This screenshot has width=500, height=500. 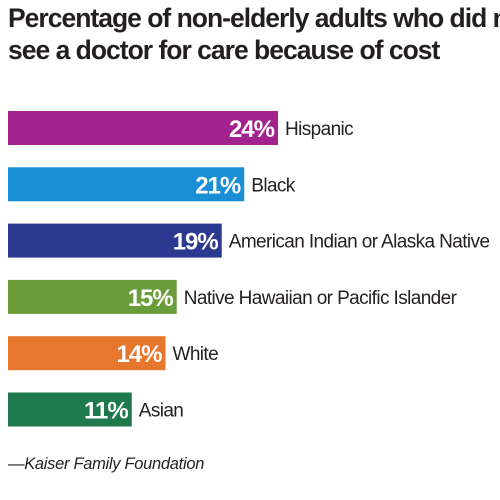 I want to click on bar-value-label: 15%, so click(x=151, y=298).